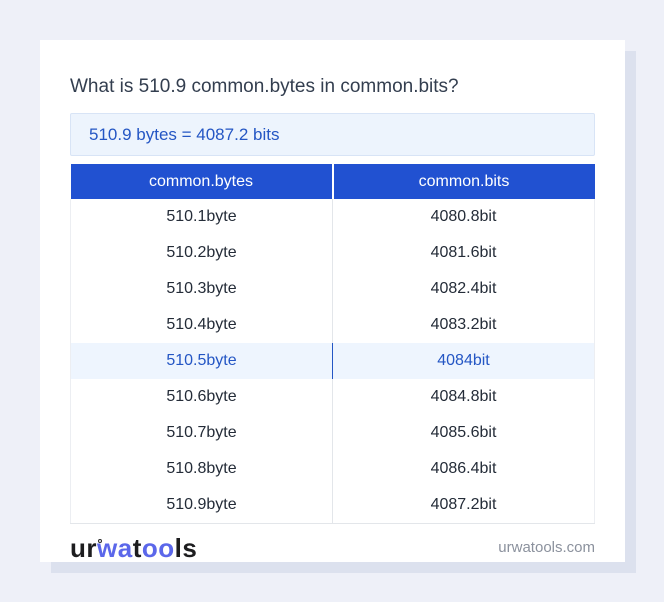 This screenshot has width=664, height=602. What do you see at coordinates (186, 547) in the screenshot?
I see `logo-text-ls: ls` at bounding box center [186, 547].